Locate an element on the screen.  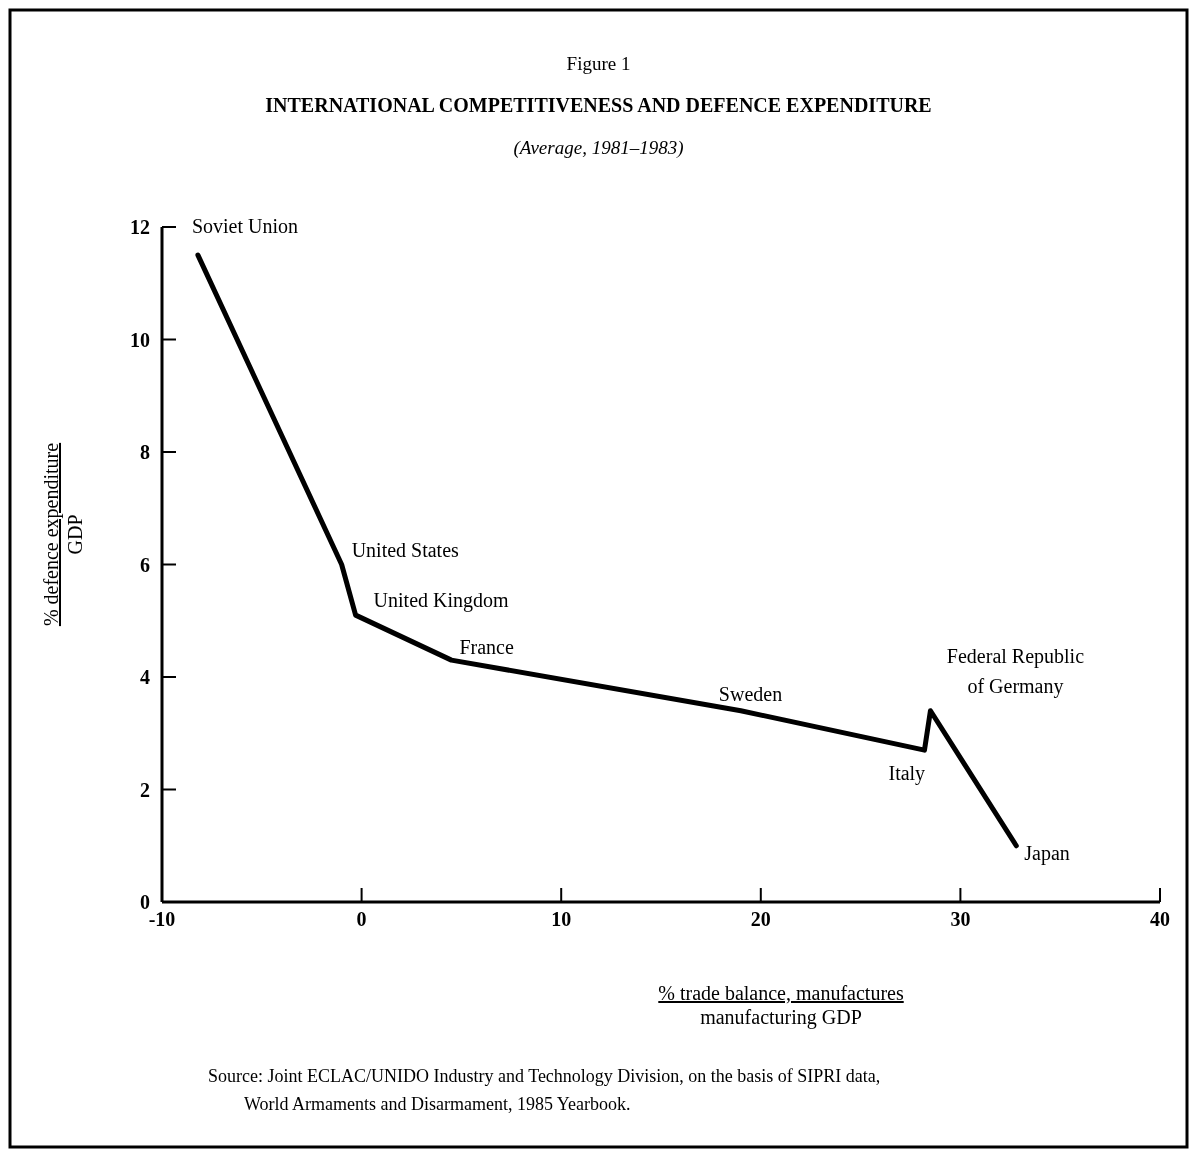
x-tick-label: 30 is located at coordinates (960, 919).